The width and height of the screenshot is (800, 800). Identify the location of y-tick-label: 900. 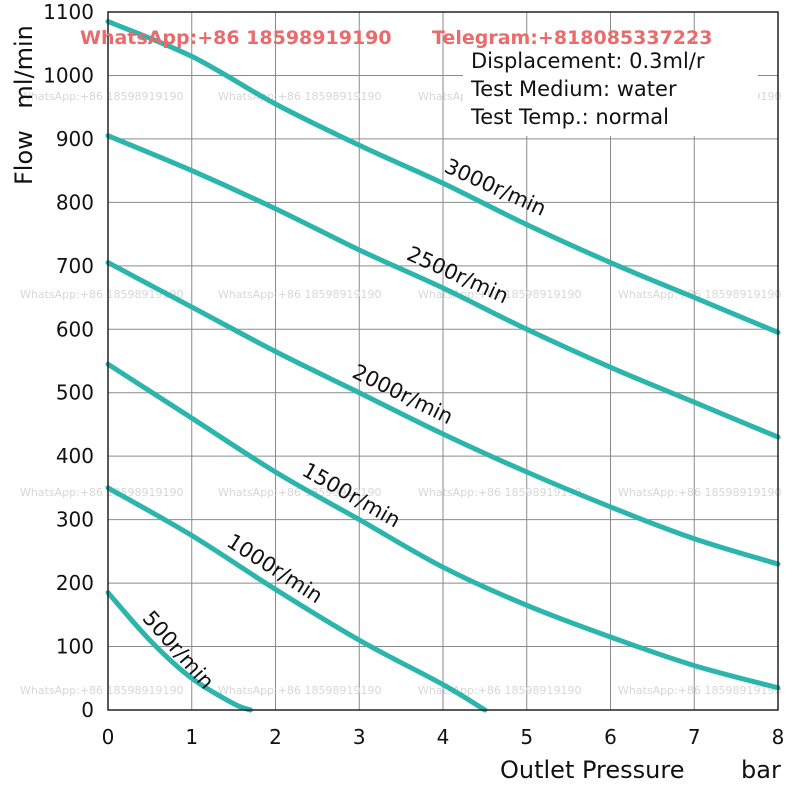
(75, 139).